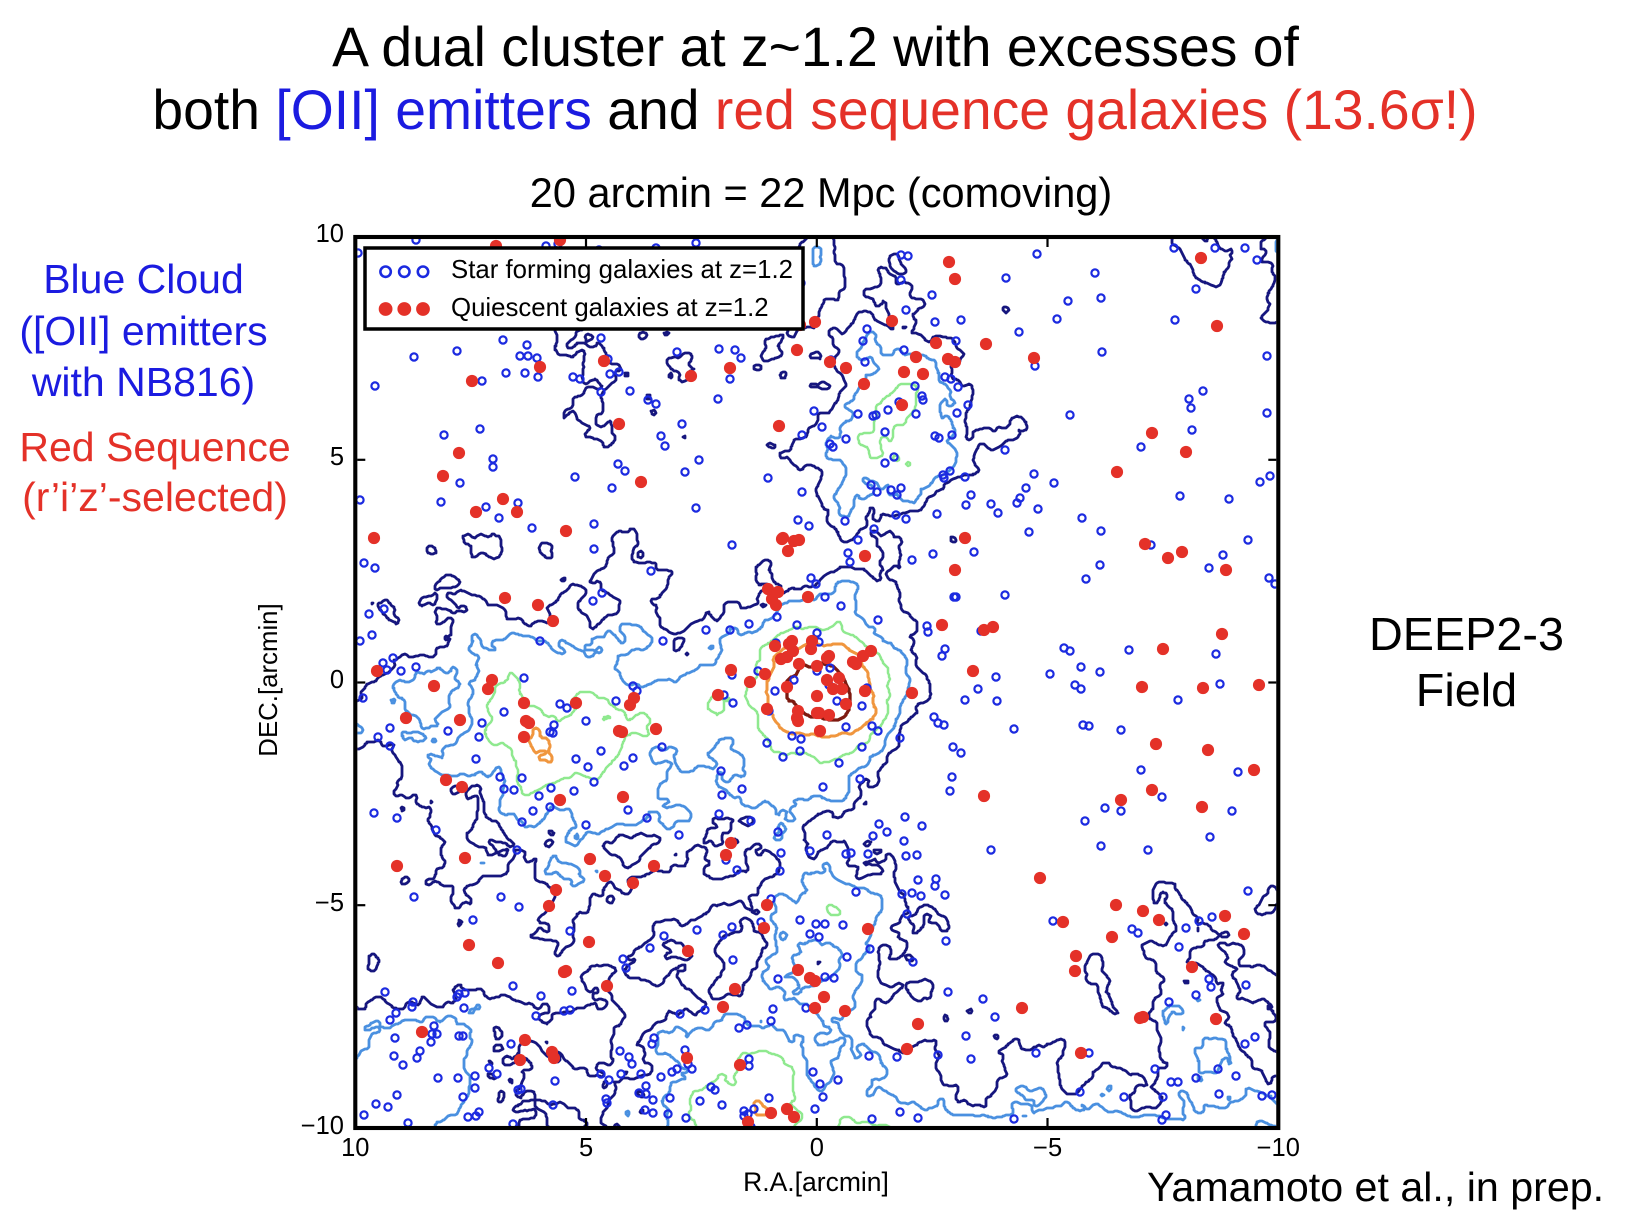 Image resolution: width=1630 pixels, height=1218 pixels. I want to click on svg-text: Star forming galaxies at z=1.2, so click(622, 270).